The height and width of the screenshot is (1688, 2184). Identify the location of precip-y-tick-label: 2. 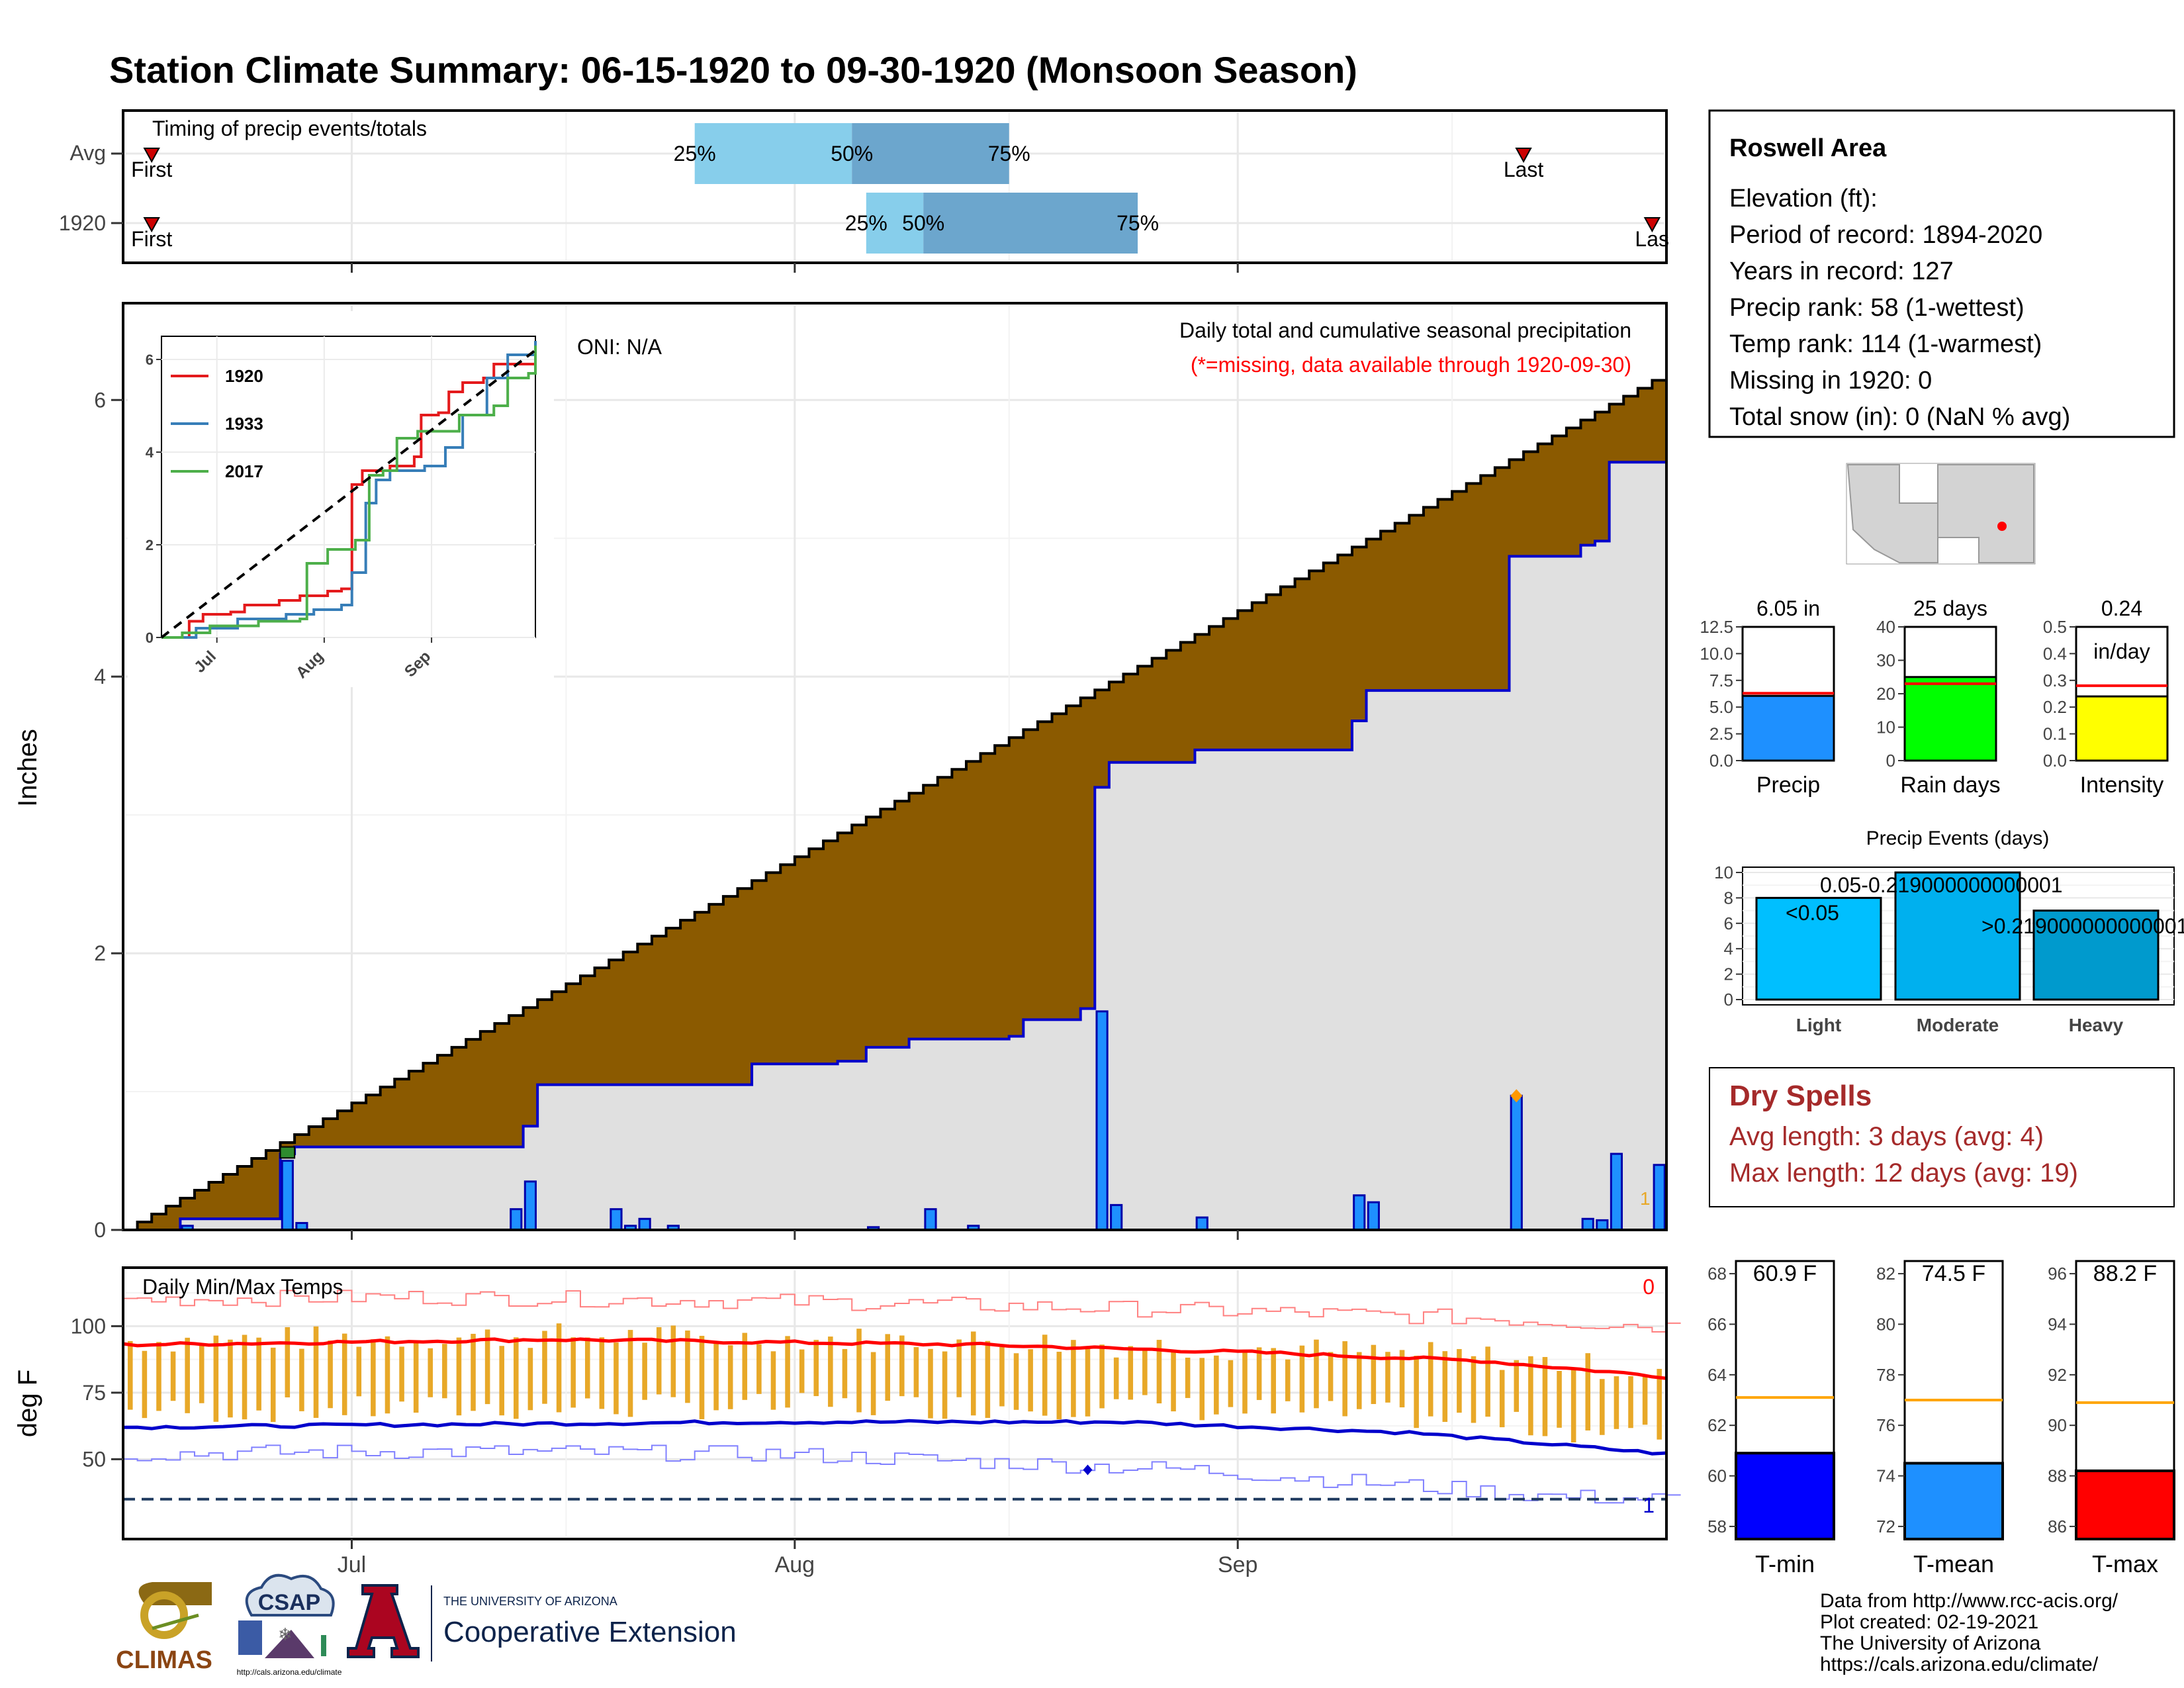
(100, 953).